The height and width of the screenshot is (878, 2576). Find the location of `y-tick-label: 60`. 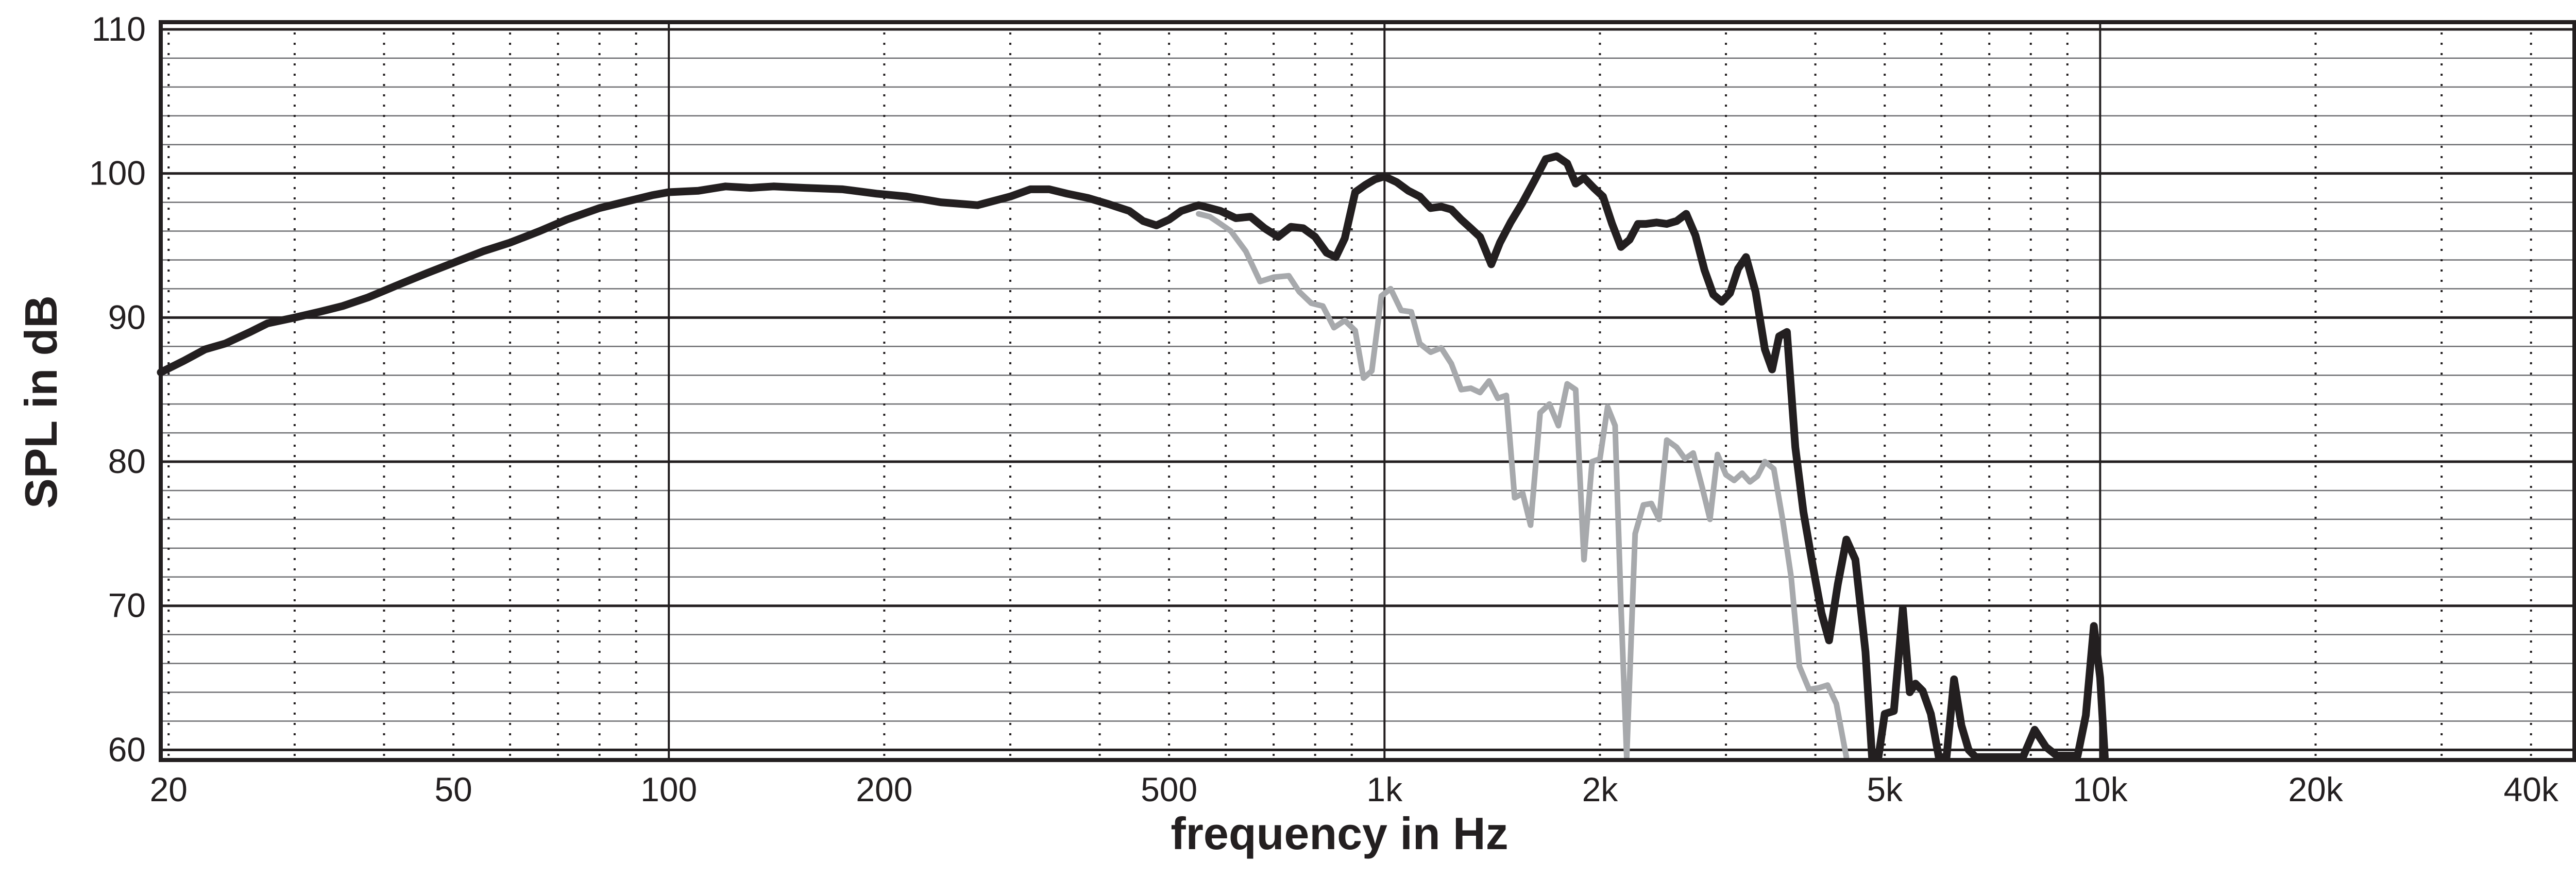

y-tick-label: 60 is located at coordinates (127, 749).